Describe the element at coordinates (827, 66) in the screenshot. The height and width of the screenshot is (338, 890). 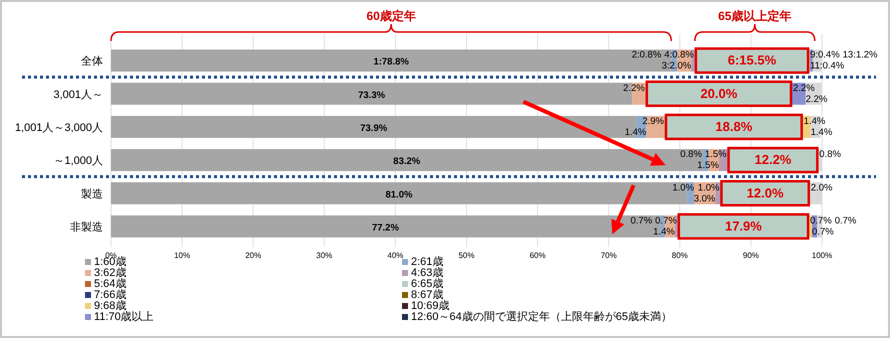
I see `data-label: 11:0.4%` at that location.